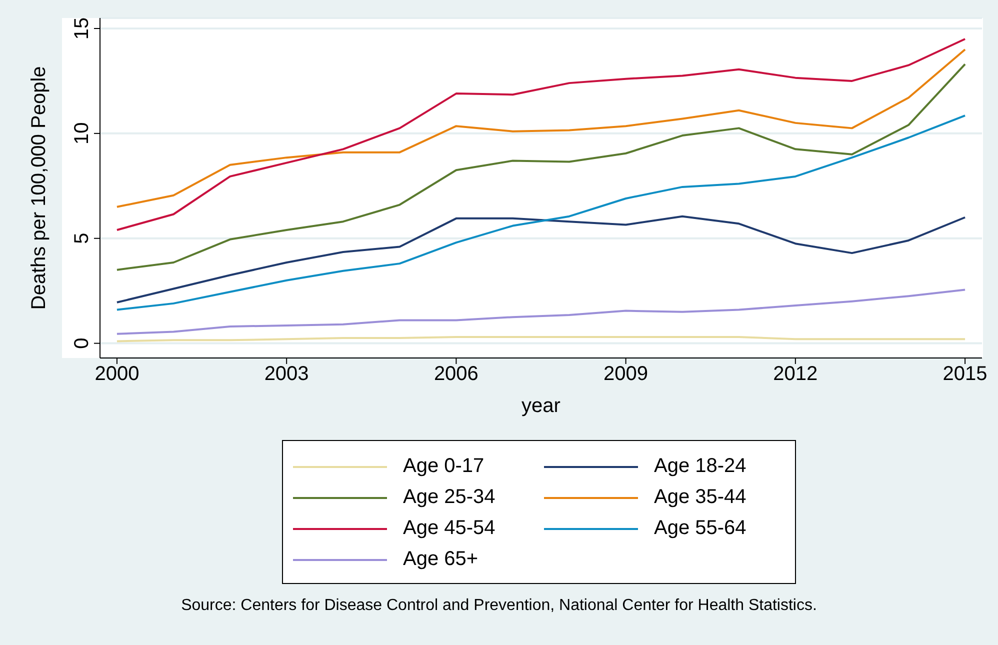 This screenshot has width=998, height=645. Describe the element at coordinates (82, 238) in the screenshot. I see `y-tick-label: 5` at that location.